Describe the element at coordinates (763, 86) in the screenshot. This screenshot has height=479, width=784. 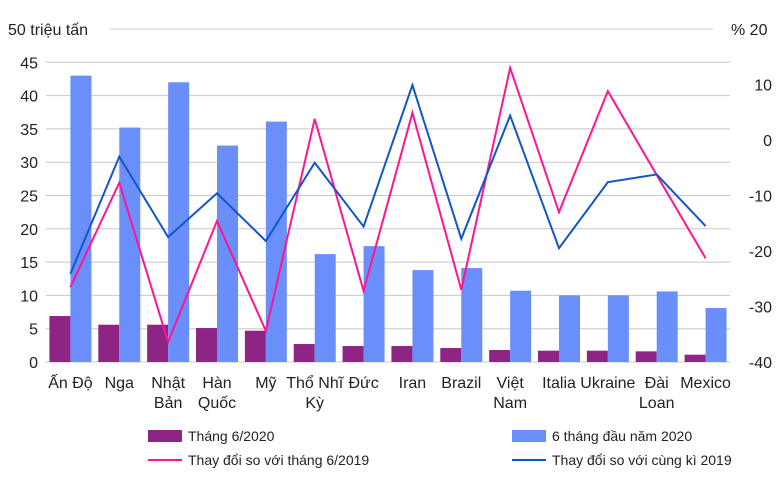
I see `right-tick-label: 10` at that location.